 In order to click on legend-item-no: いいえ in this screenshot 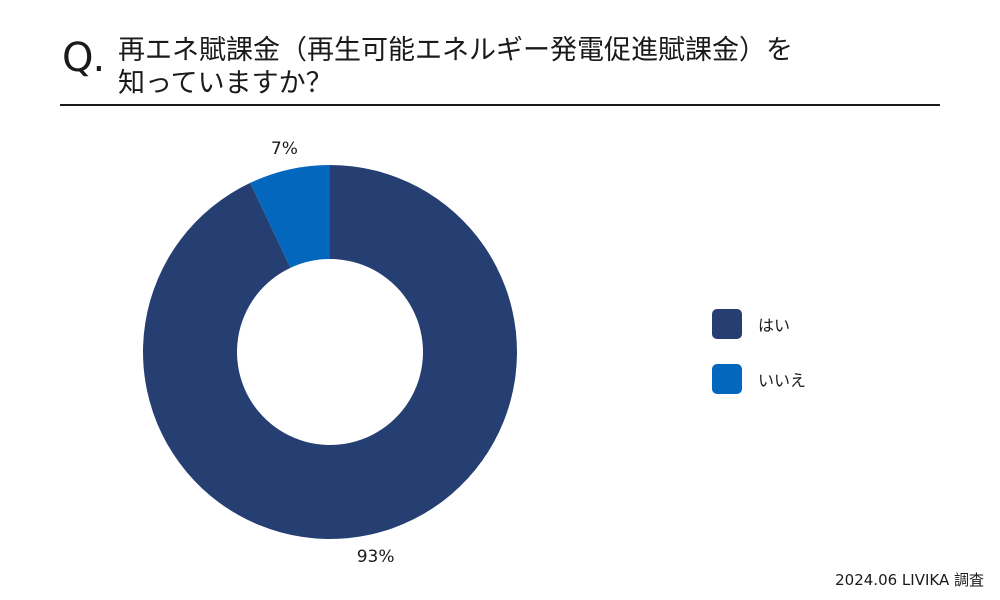, I will do `click(759, 379)`.